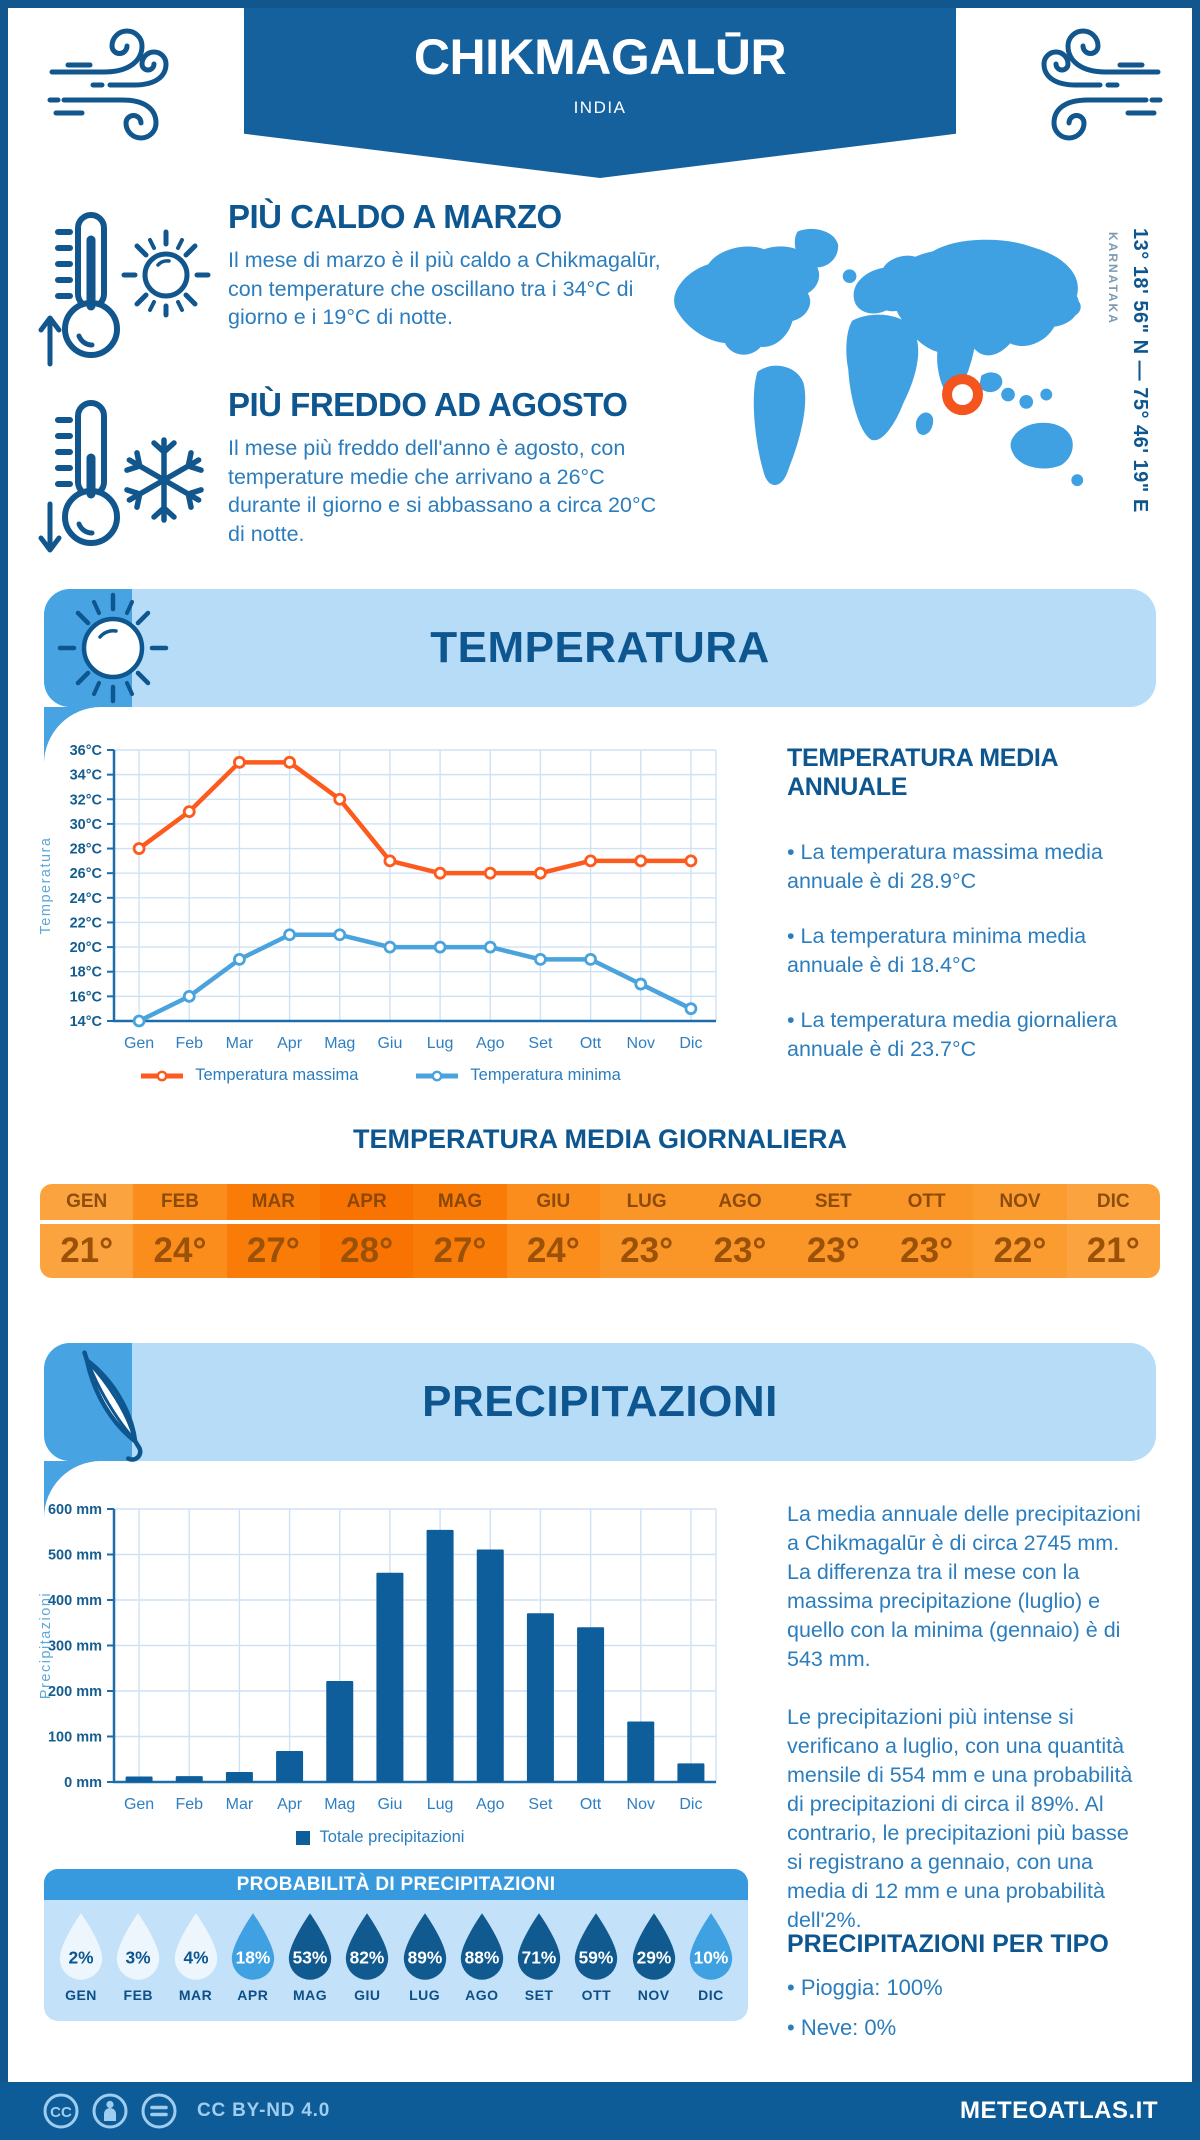 This screenshot has height=2140, width=1200. I want to click on svg-text: 53%, so click(310, 1957).